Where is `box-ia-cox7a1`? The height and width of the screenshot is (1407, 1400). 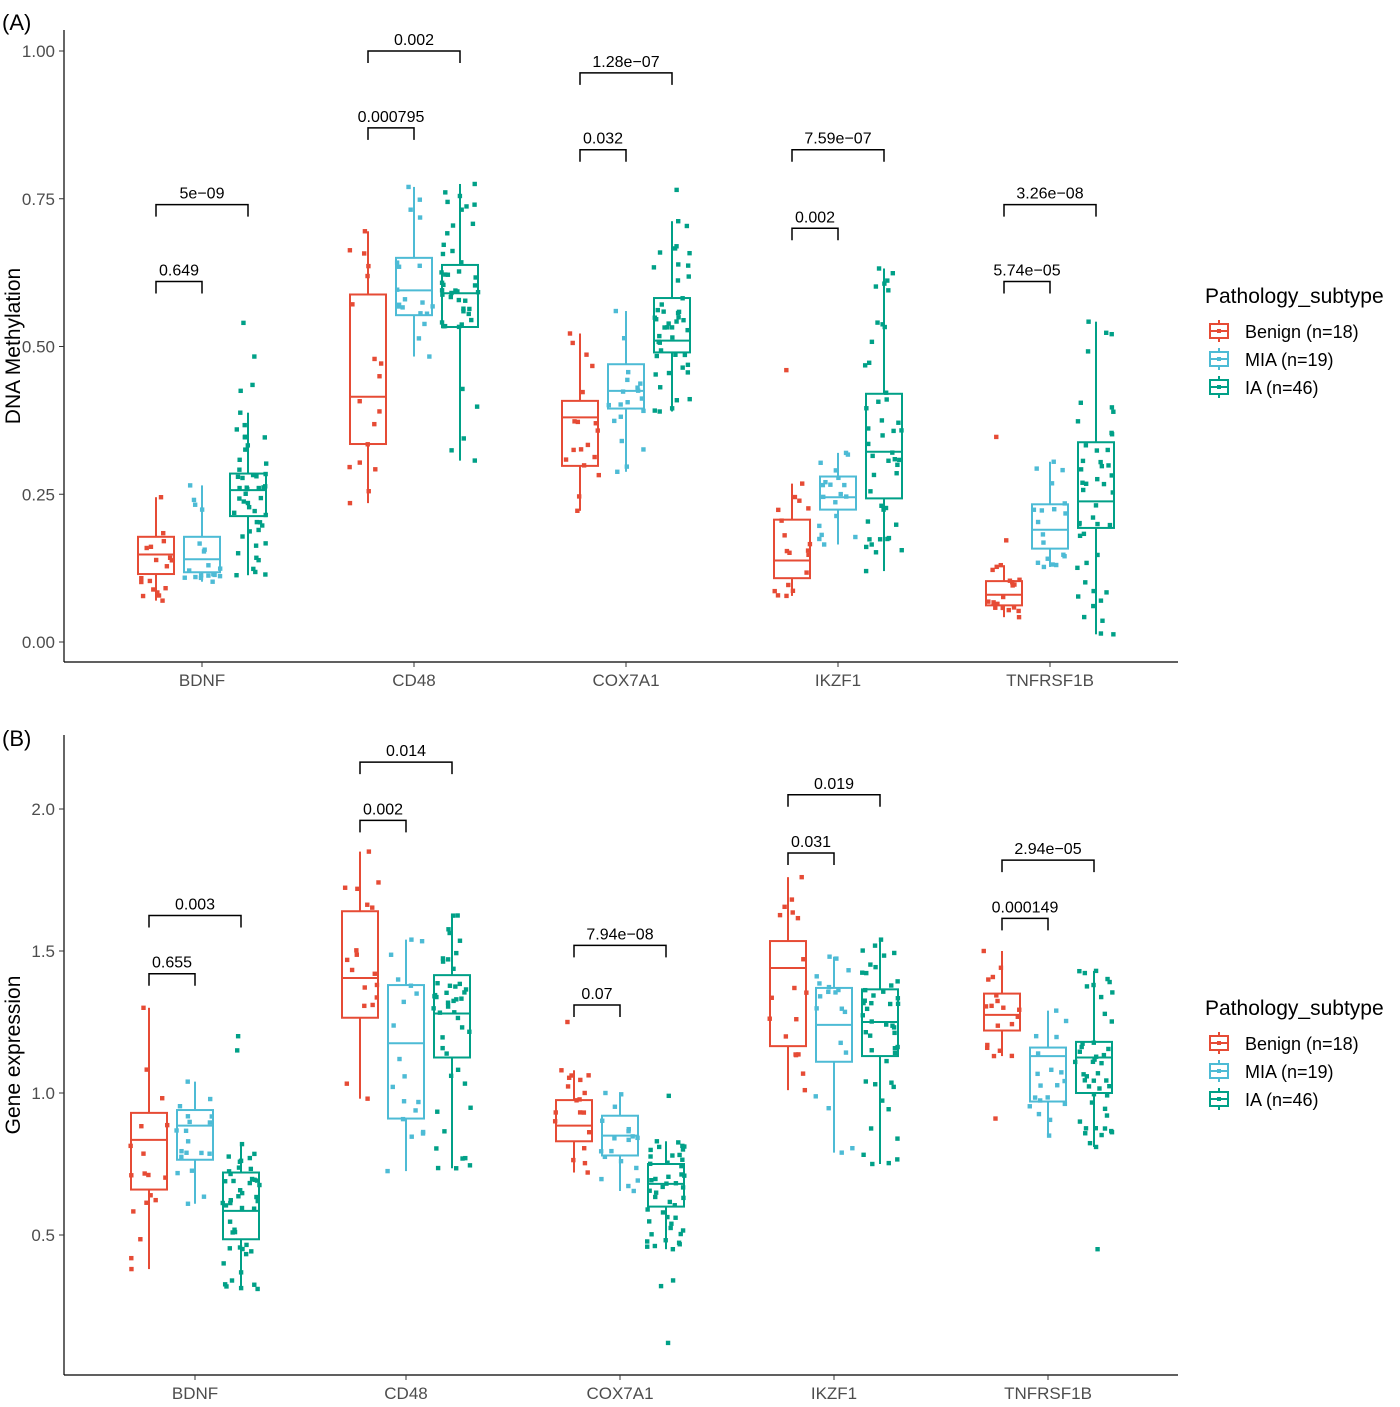
box-ia-cox7a1 is located at coordinates (671, 316).